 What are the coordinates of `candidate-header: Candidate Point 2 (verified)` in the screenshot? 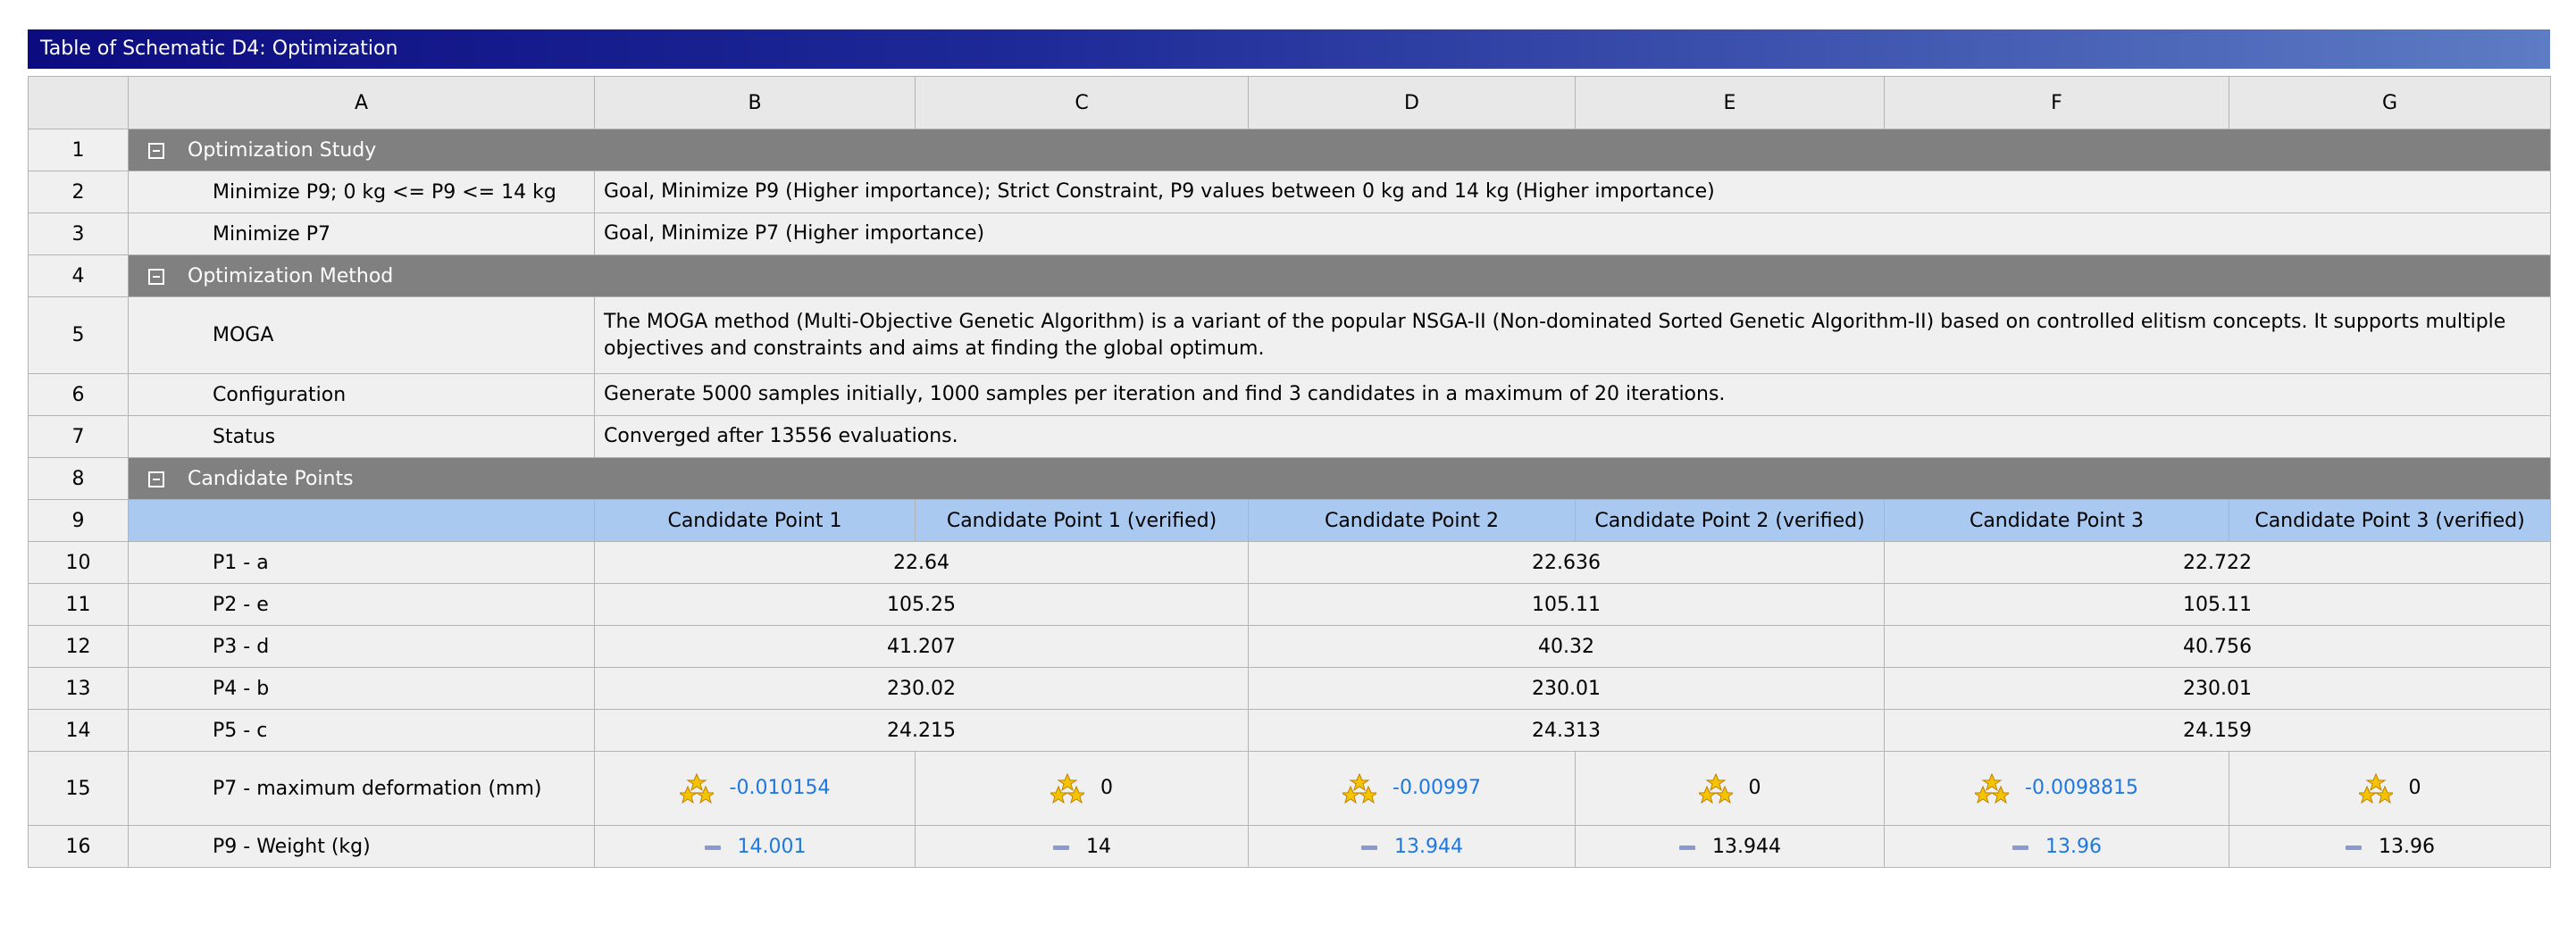 It's located at (1730, 520).